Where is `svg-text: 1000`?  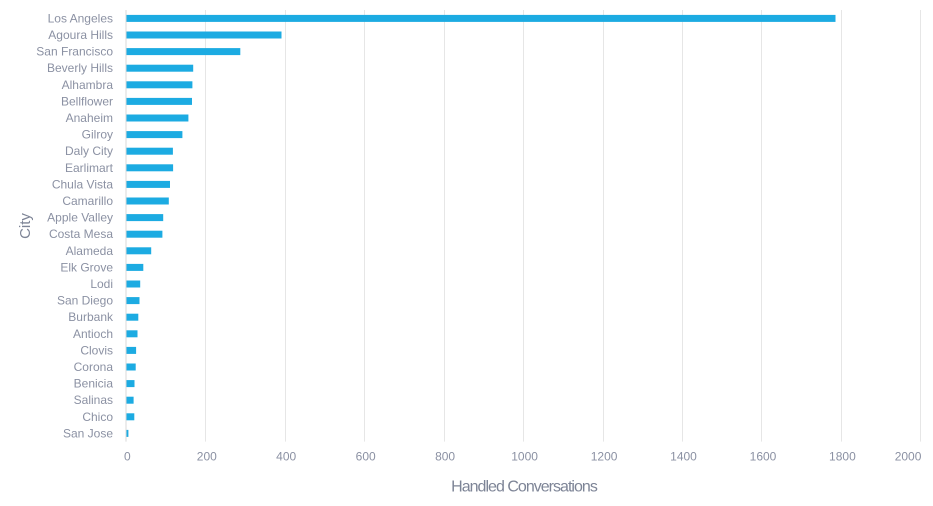 svg-text: 1000 is located at coordinates (524, 457).